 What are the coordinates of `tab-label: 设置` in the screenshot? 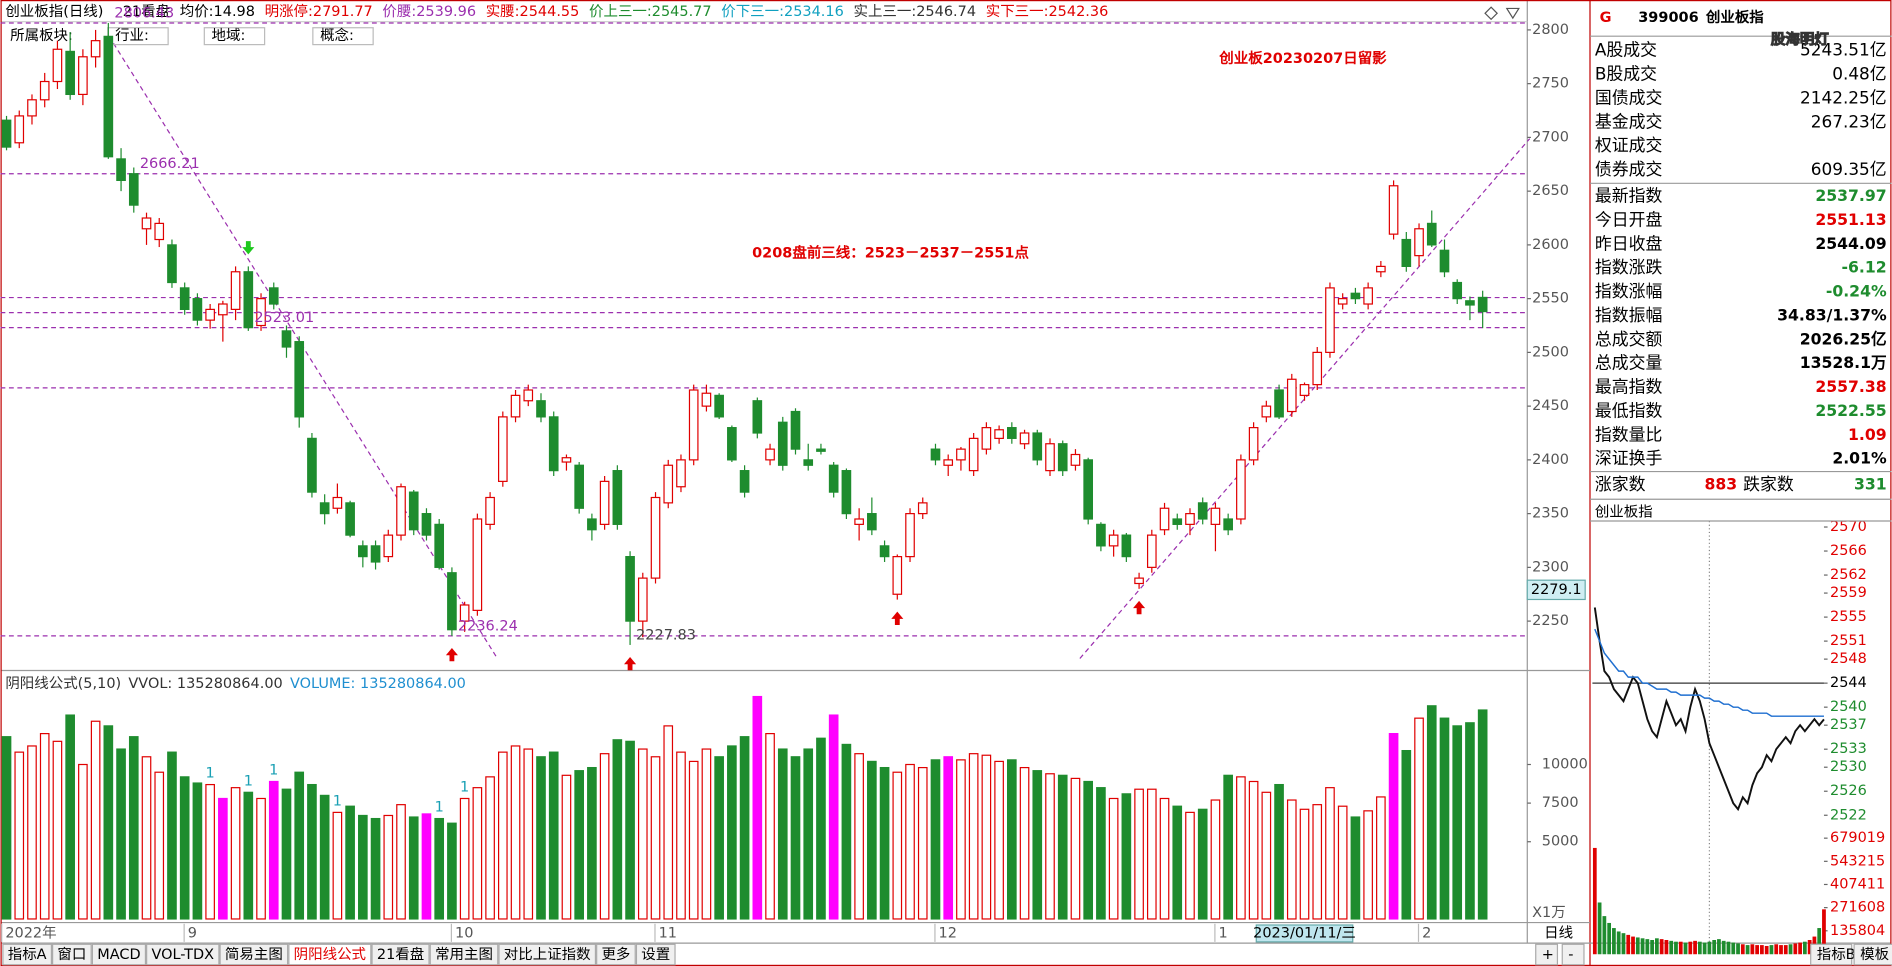 It's located at (655, 954).